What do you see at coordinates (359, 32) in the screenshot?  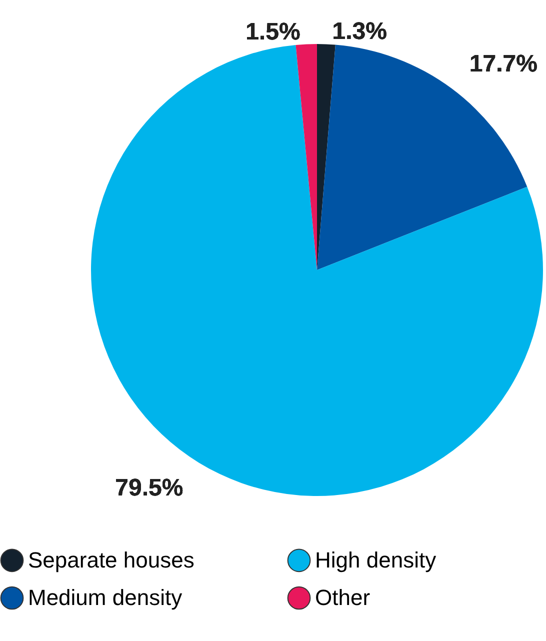 I see `data-label: 1.3%` at bounding box center [359, 32].